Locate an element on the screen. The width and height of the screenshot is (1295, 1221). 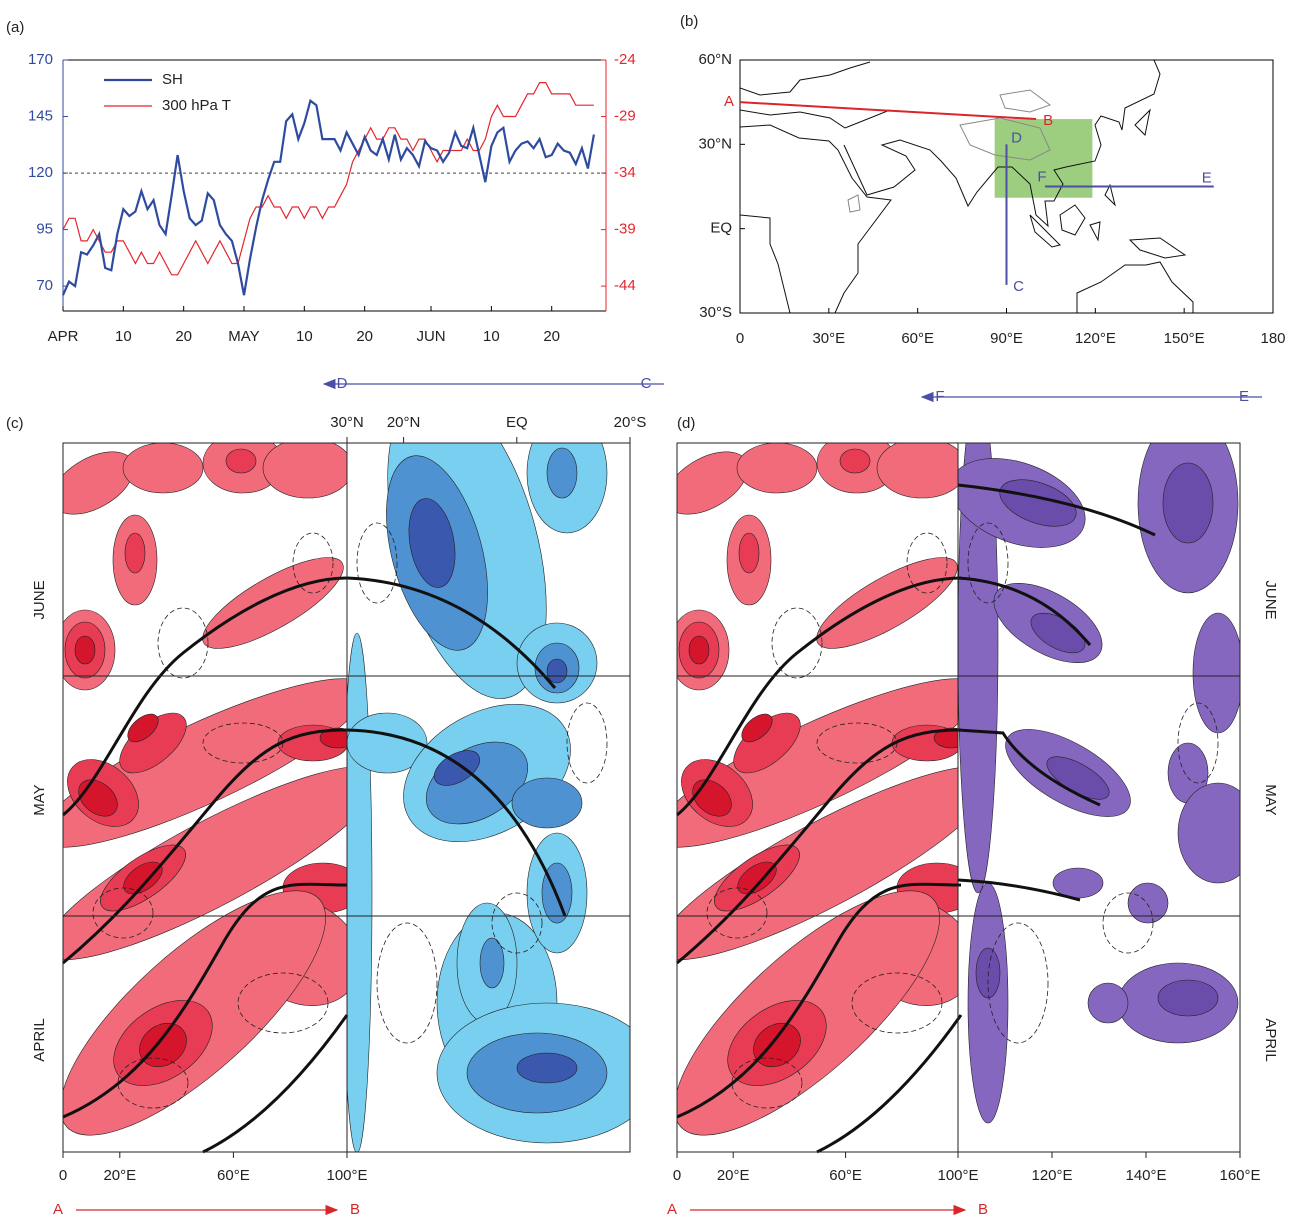
section-label: A is located at coordinates (729, 101).